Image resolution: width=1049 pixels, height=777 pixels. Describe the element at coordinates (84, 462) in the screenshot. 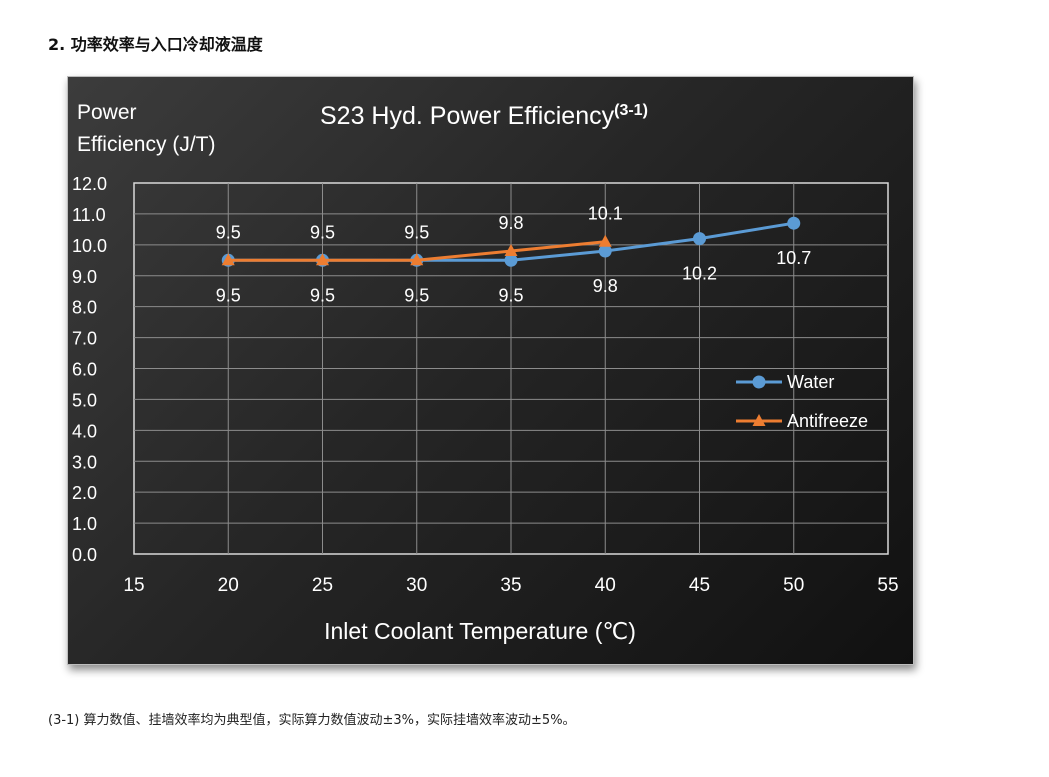

I see `y-tick-label: 3.0` at that location.